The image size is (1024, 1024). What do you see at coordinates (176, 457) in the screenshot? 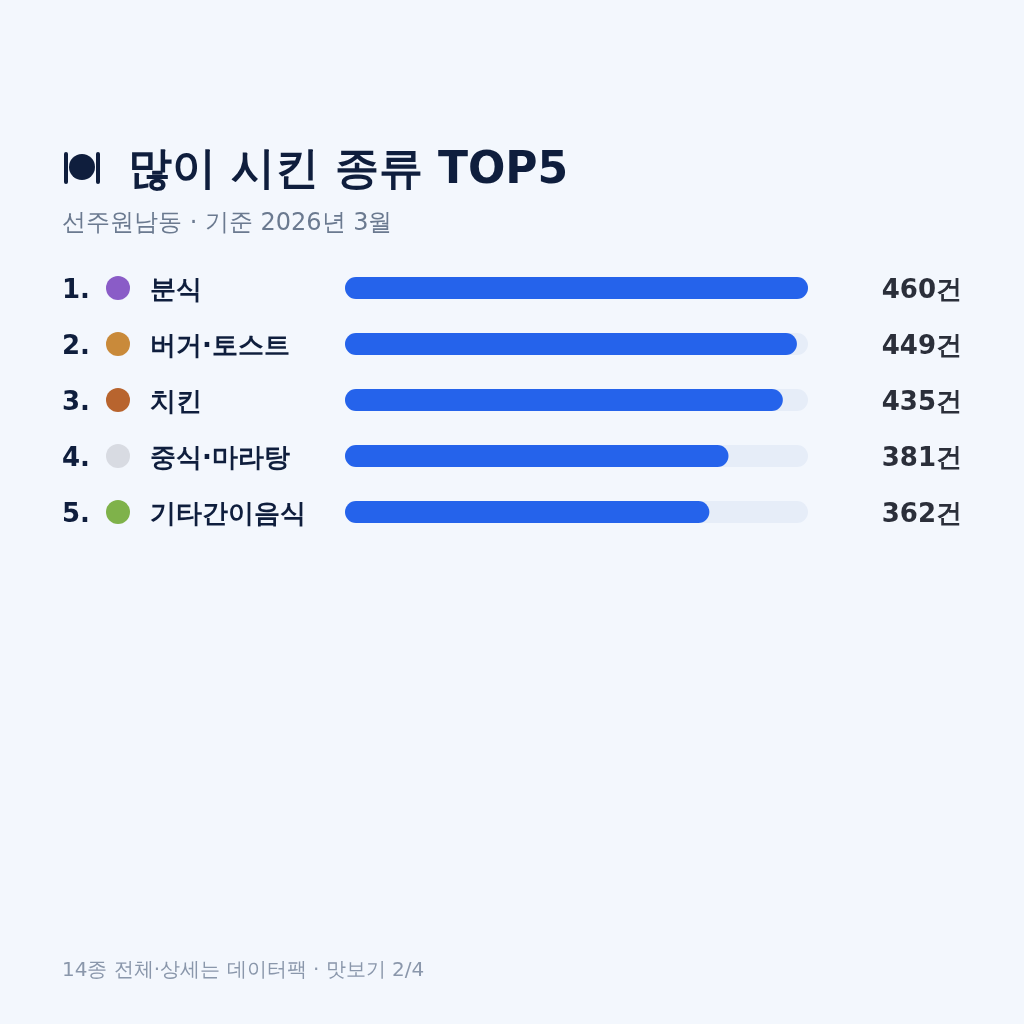
I see `category-label: 4. 중식·마라탕` at bounding box center [176, 457].